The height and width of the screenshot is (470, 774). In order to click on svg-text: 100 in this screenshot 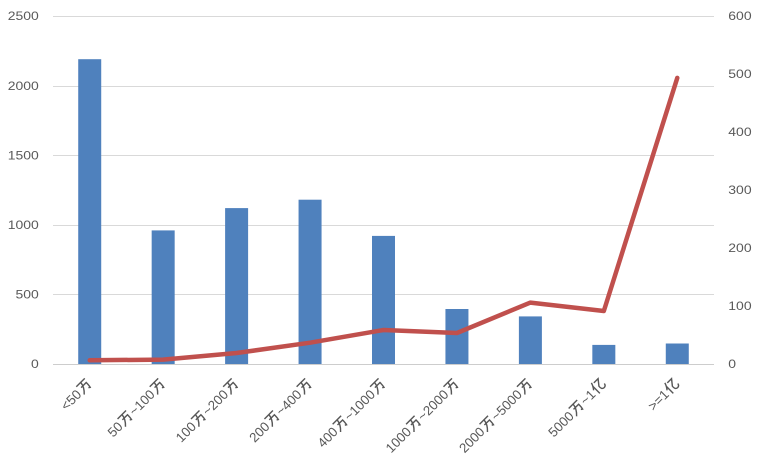, I will do `click(739, 306)`.